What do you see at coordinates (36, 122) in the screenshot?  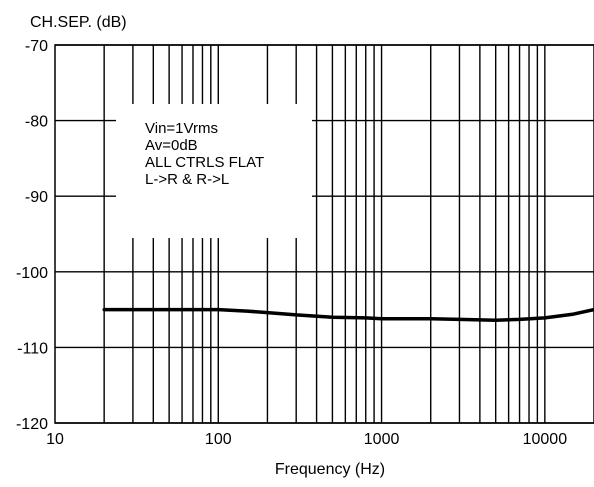 I see `y-tick-label: -80` at bounding box center [36, 122].